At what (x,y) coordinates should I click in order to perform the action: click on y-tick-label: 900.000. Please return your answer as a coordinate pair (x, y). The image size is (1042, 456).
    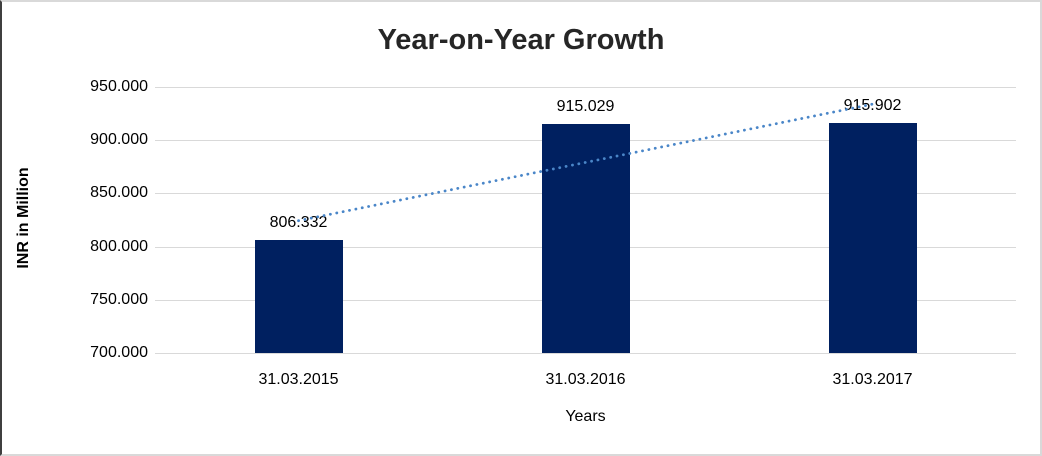
    Looking at the image, I should click on (119, 140).